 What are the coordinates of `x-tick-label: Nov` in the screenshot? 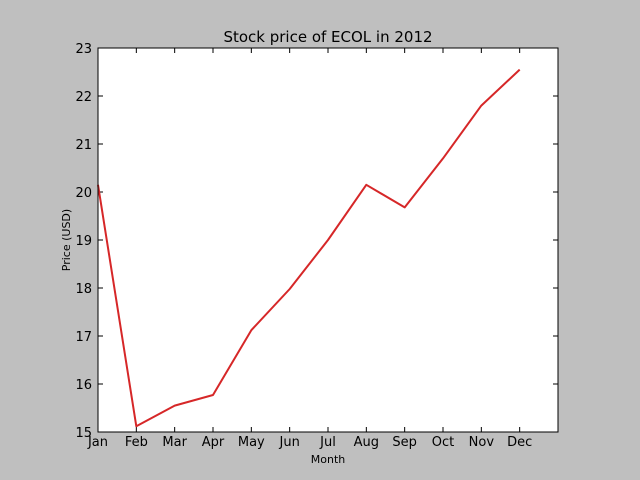 It's located at (482, 442).